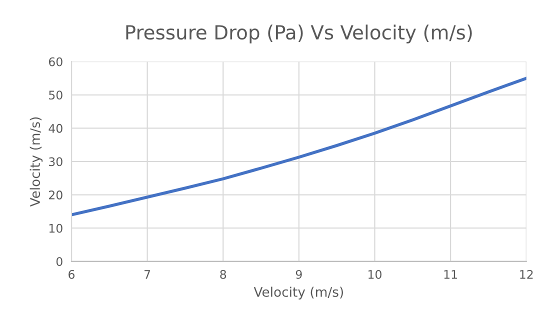  What do you see at coordinates (223, 274) in the screenshot?
I see `x-tick-label: 8` at bounding box center [223, 274].